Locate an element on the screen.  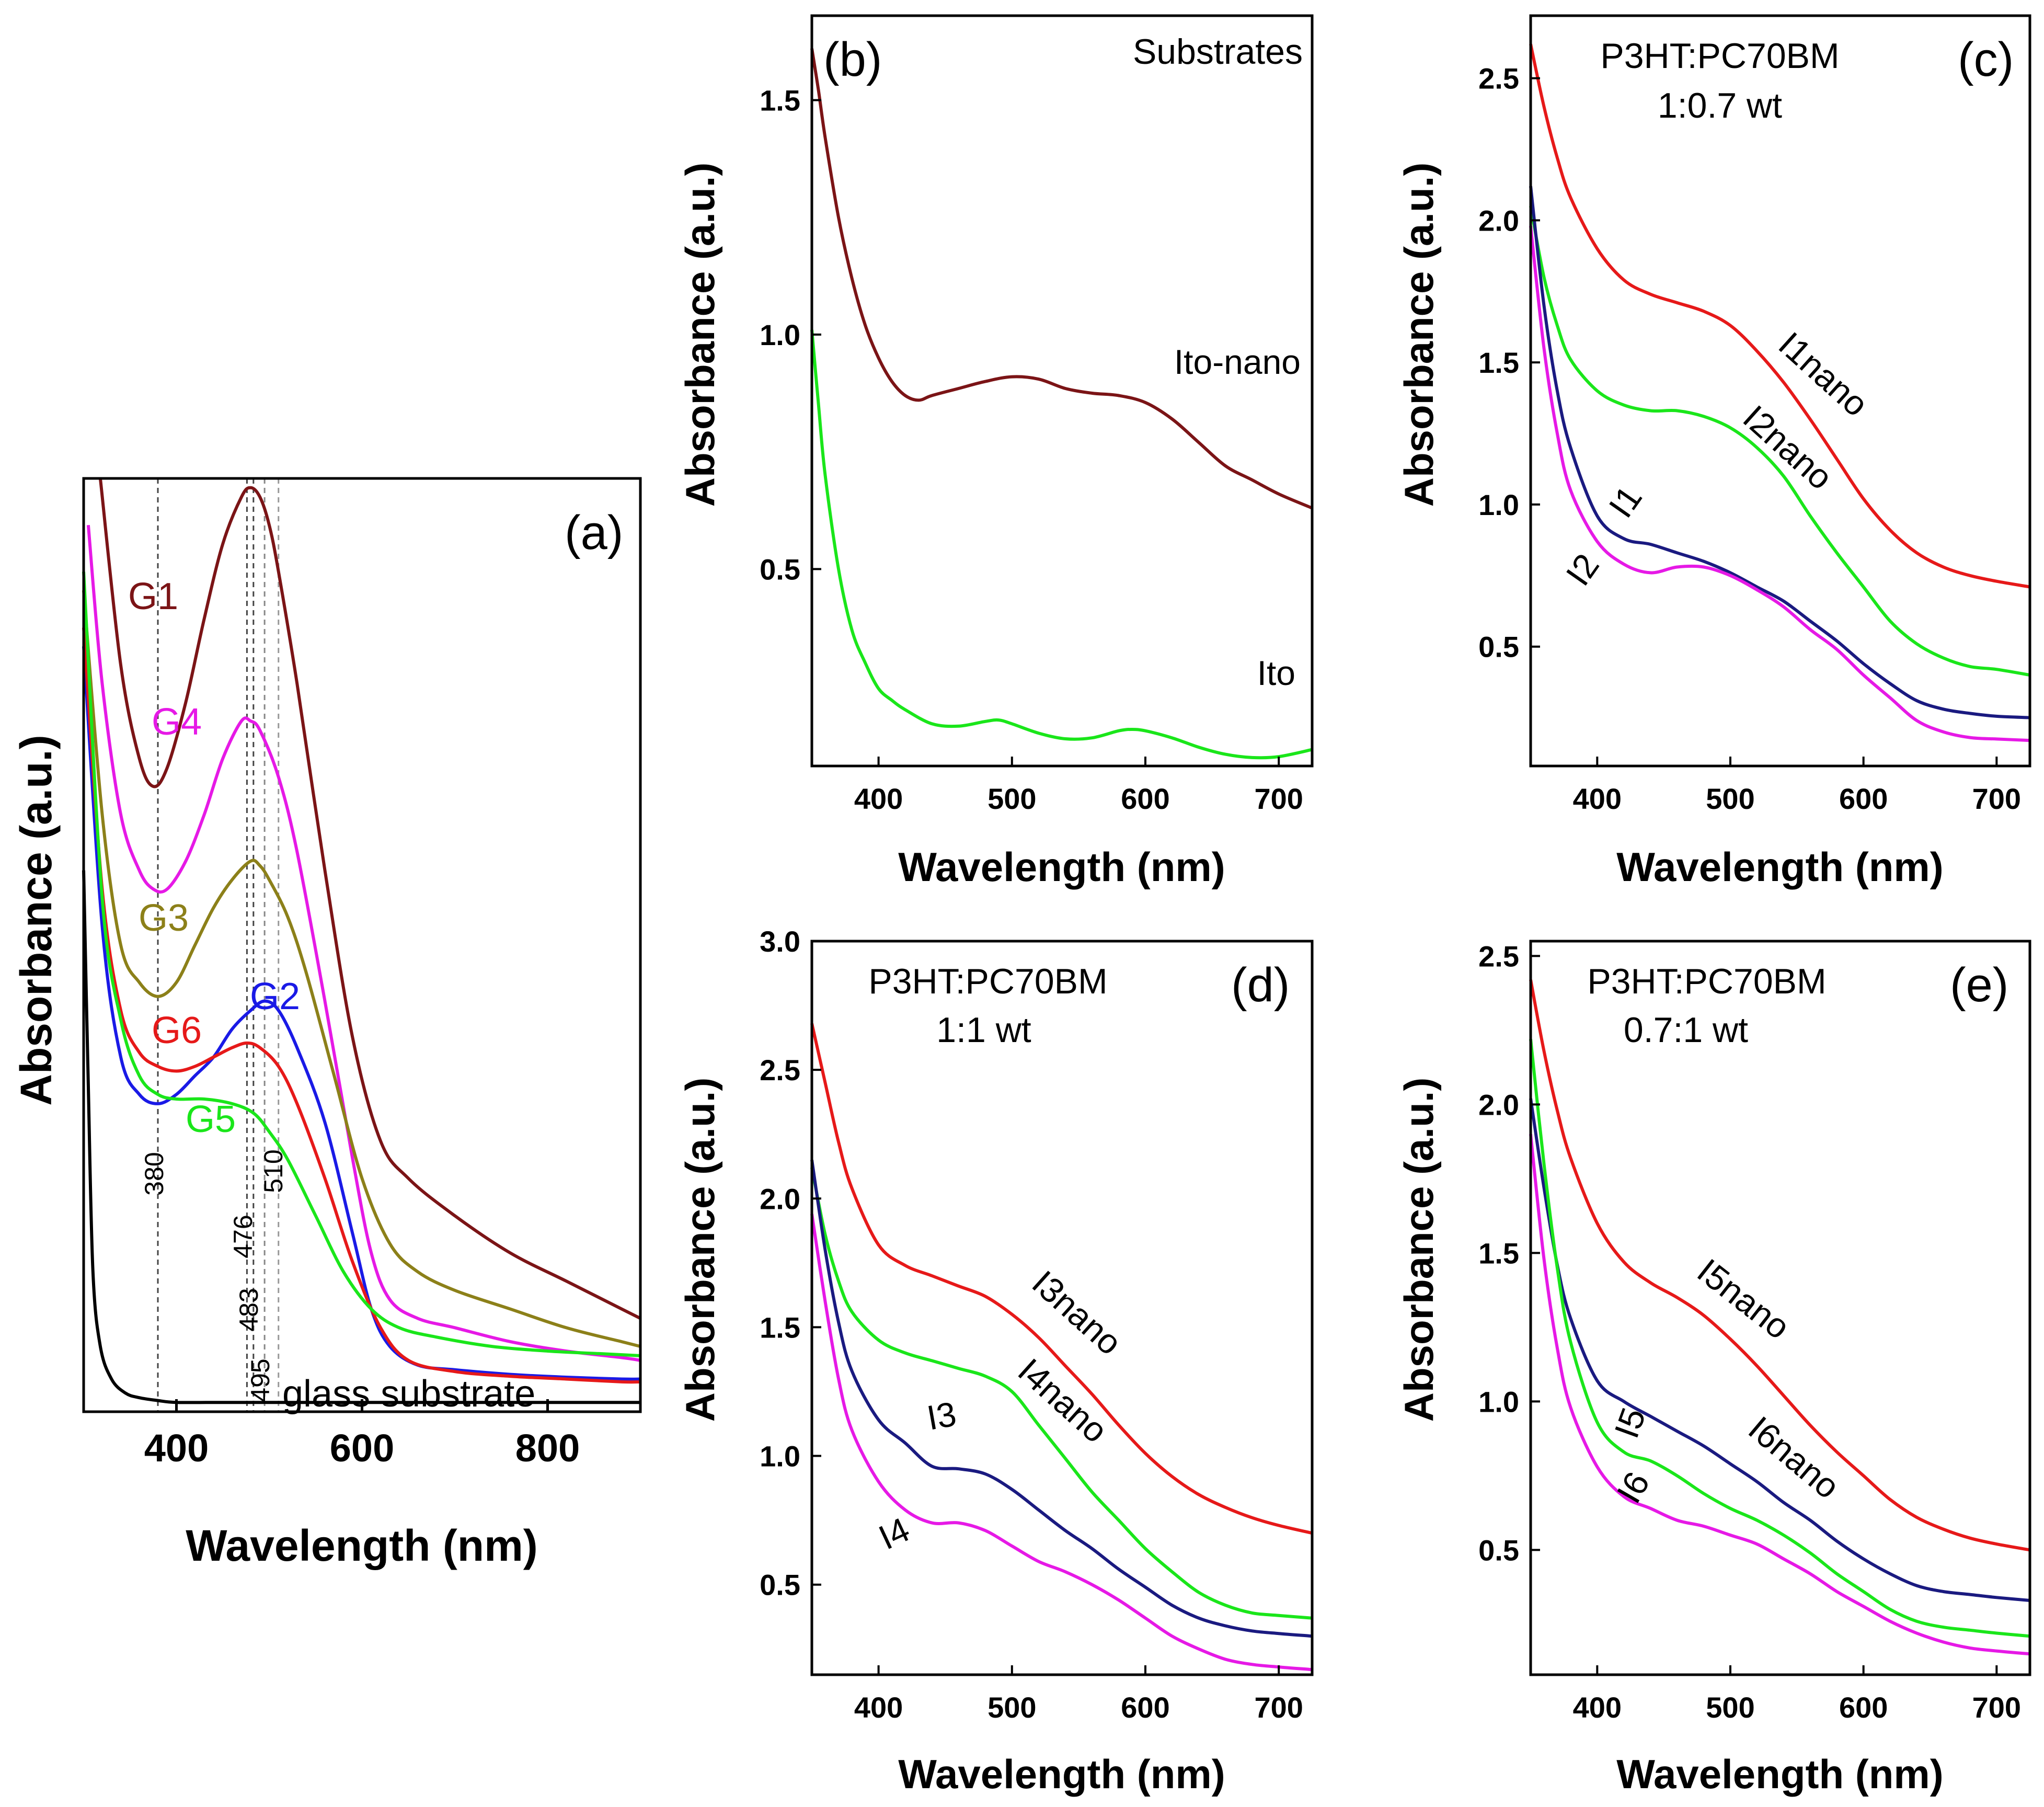
panel-d-series-i3nano is located at coordinates (1061, 1279).